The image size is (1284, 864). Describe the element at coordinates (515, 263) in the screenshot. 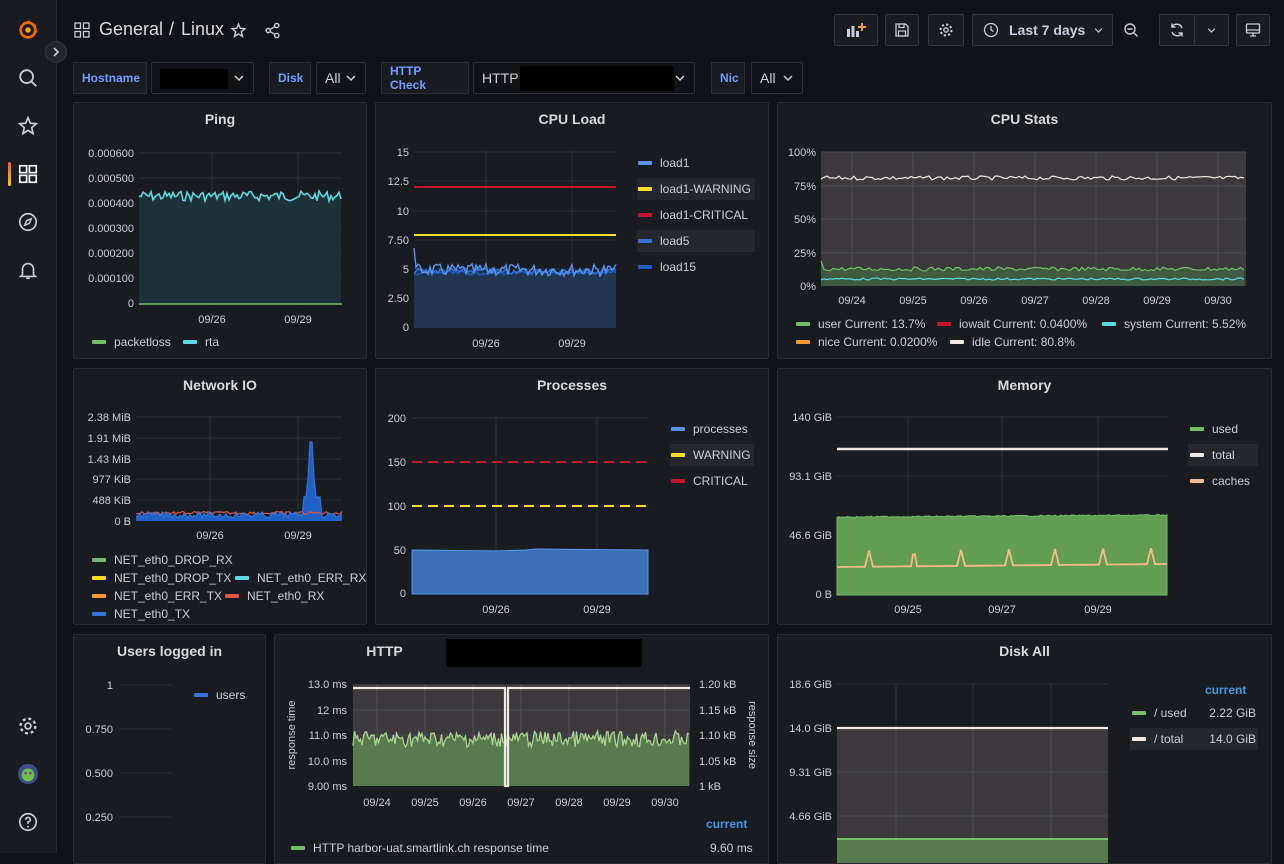

I see `load1-series-line` at that location.